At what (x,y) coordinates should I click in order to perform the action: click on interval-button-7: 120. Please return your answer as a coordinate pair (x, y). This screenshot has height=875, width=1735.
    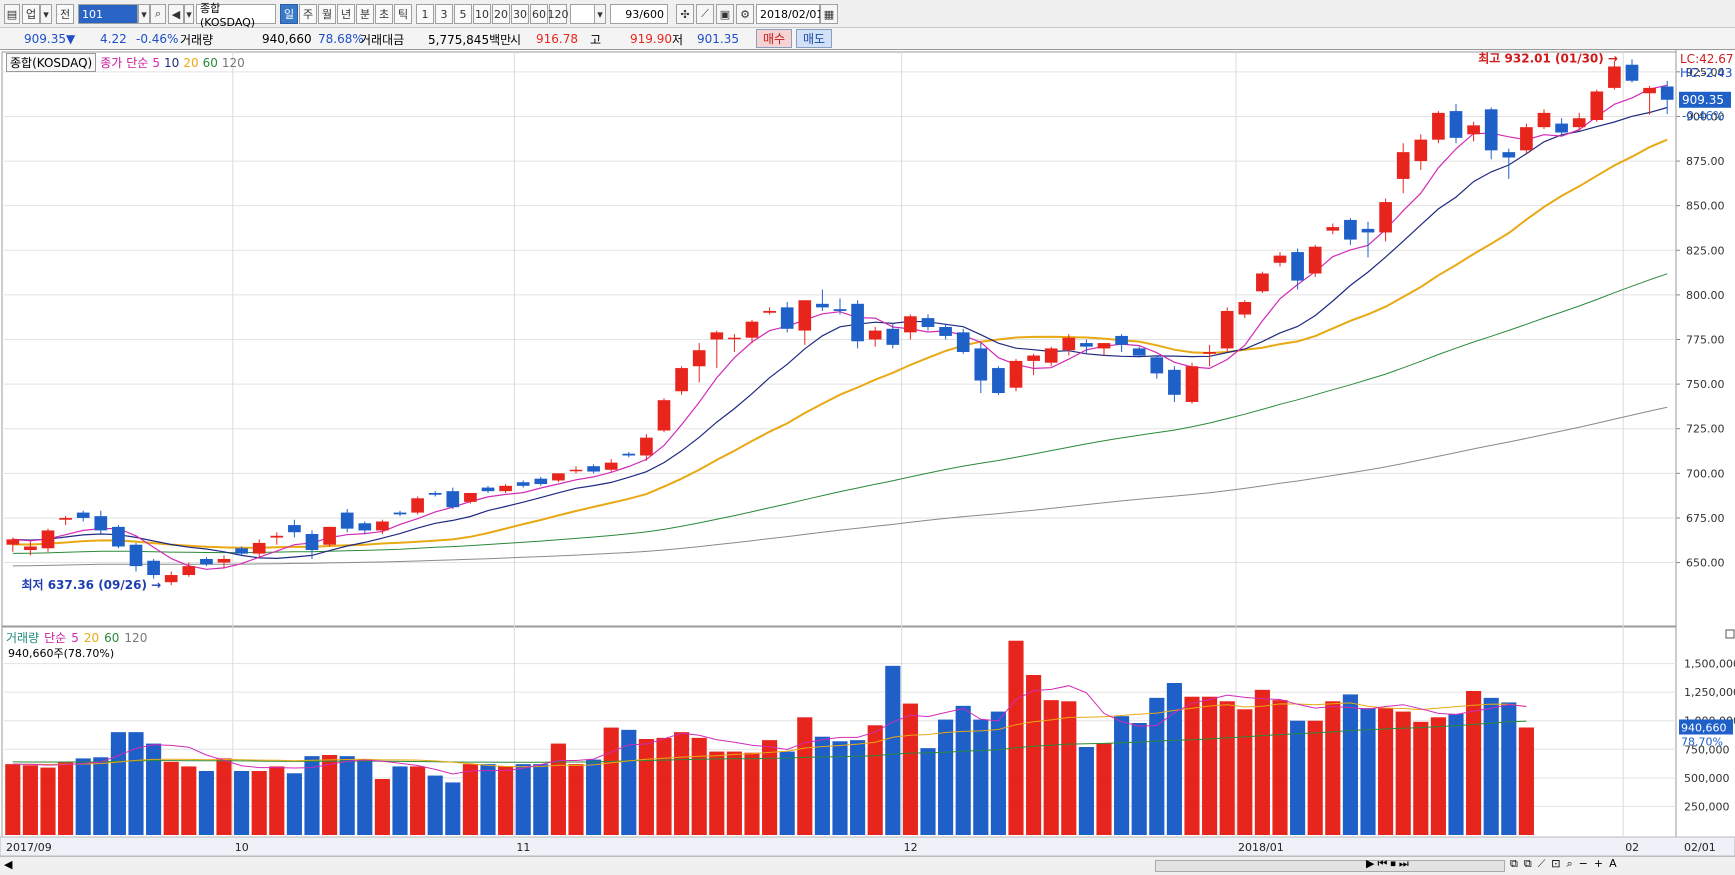
    Looking at the image, I should click on (558, 14).